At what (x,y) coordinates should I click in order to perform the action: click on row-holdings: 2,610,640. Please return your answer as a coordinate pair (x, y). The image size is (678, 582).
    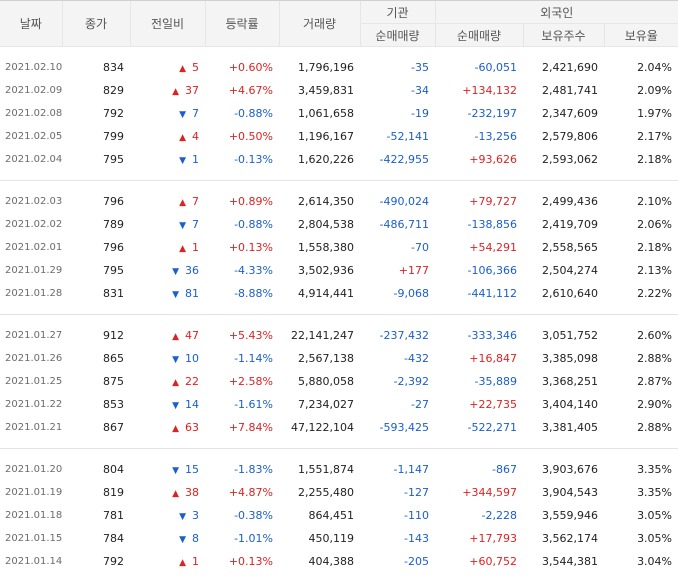
    Looking at the image, I should click on (563, 293).